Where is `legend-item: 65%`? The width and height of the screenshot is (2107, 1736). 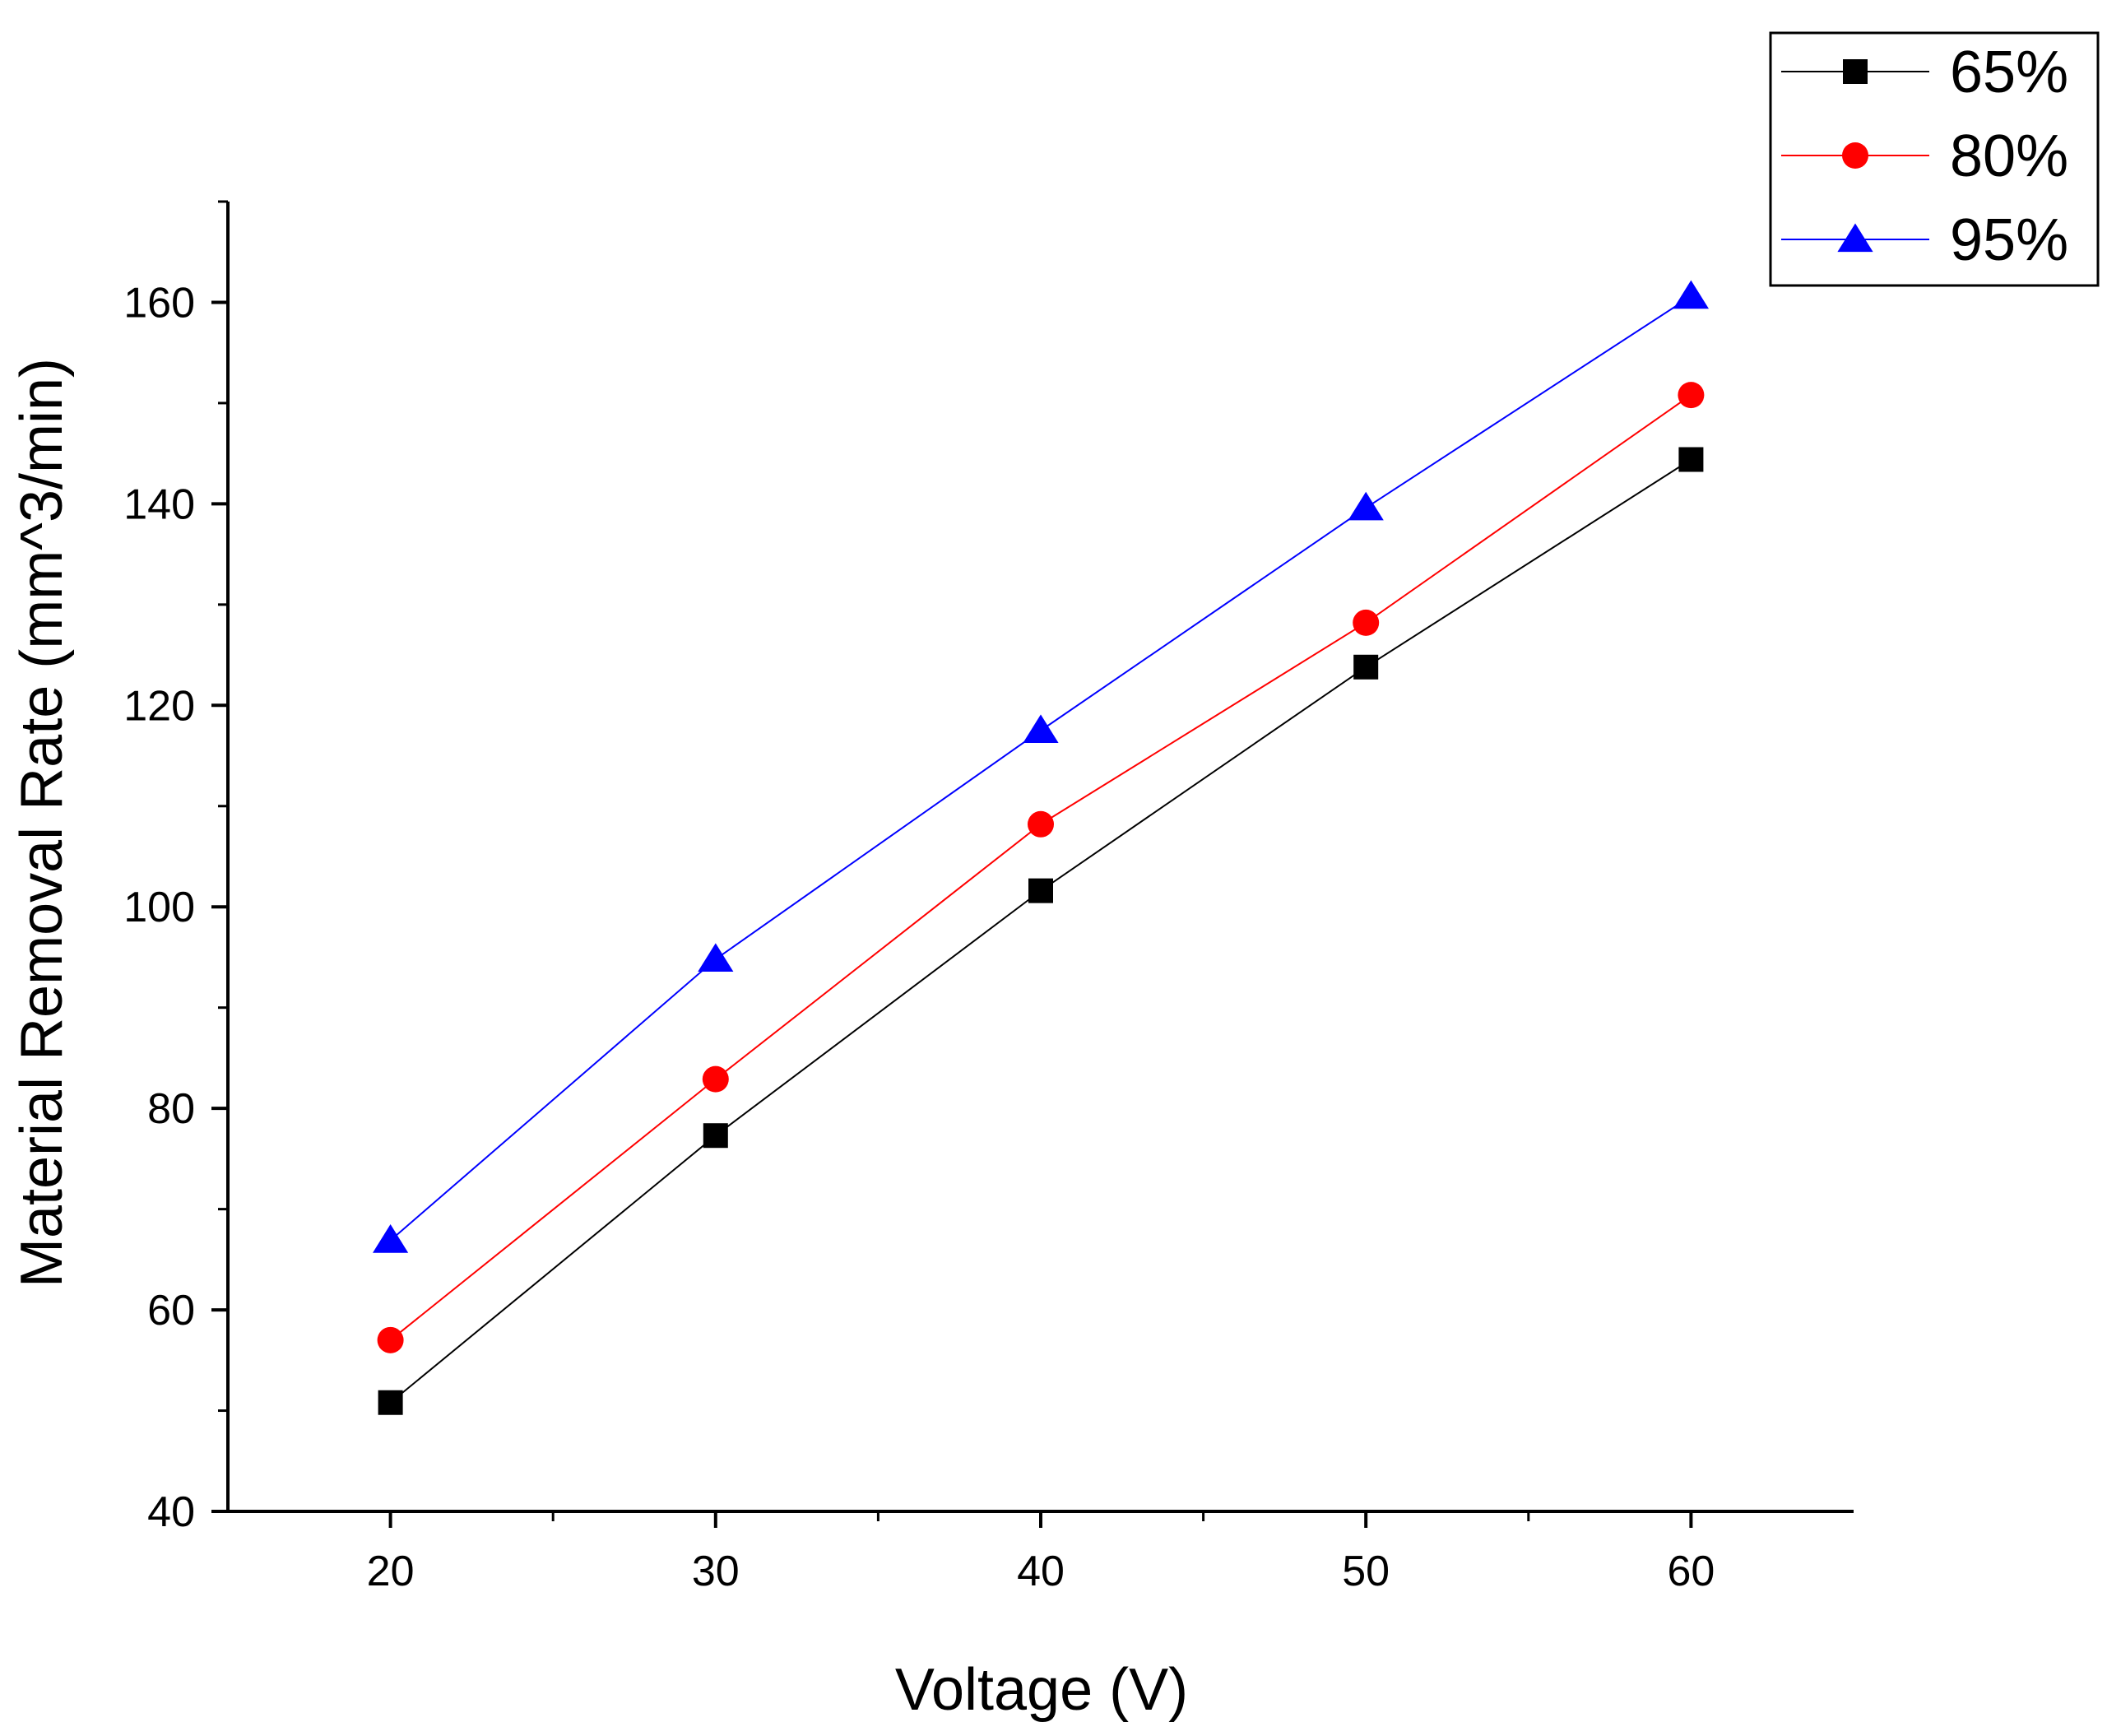 legend-item: 65% is located at coordinates (1925, 72).